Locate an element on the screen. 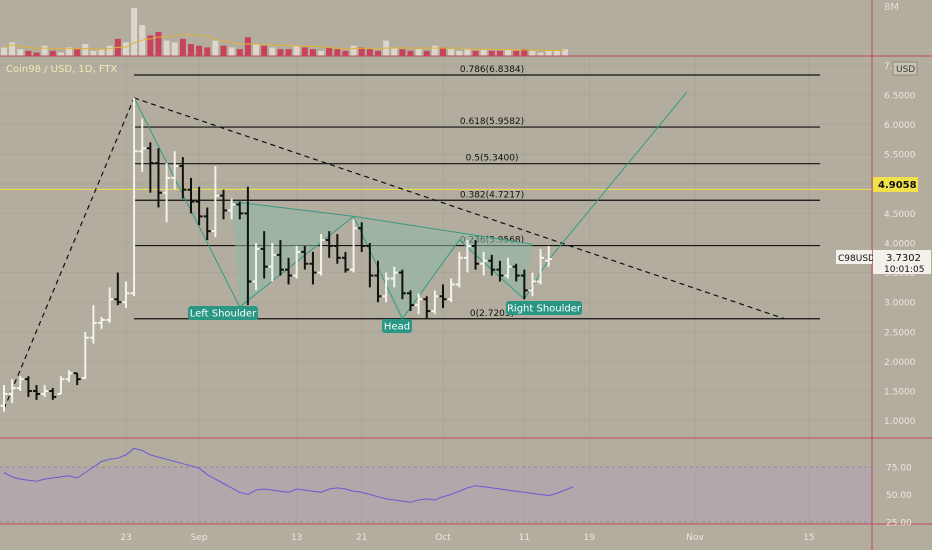  time-tick: 23 is located at coordinates (125, 538).